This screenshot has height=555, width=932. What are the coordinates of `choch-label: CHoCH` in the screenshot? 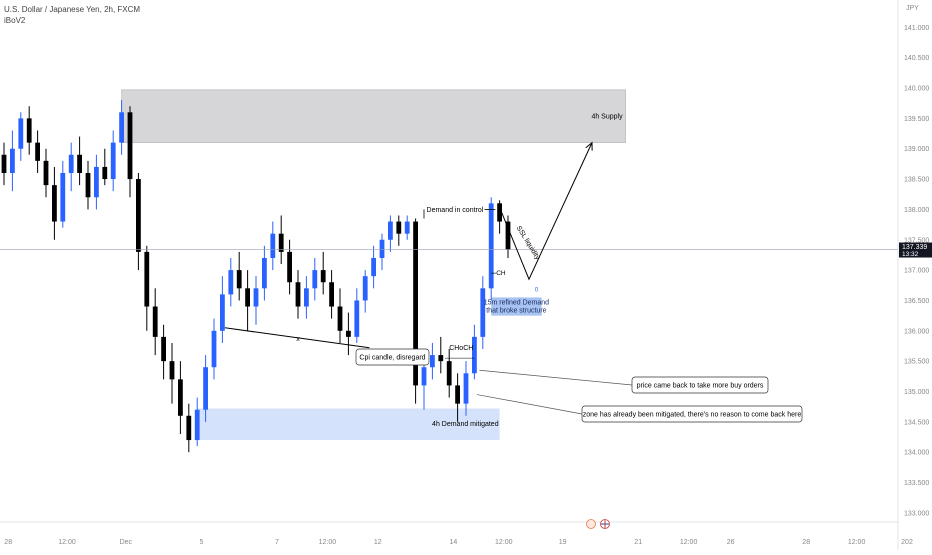 It's located at (461, 348).